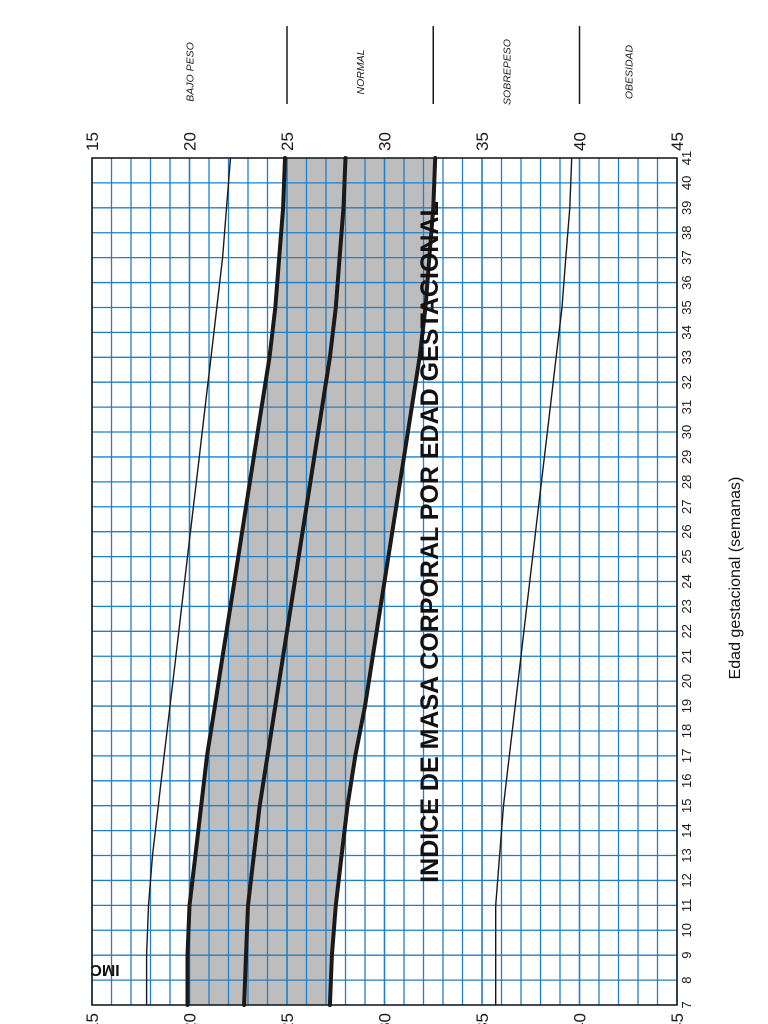  Describe the element at coordinates (686, 631) in the screenshot. I see `week-tick-label: 22` at that location.